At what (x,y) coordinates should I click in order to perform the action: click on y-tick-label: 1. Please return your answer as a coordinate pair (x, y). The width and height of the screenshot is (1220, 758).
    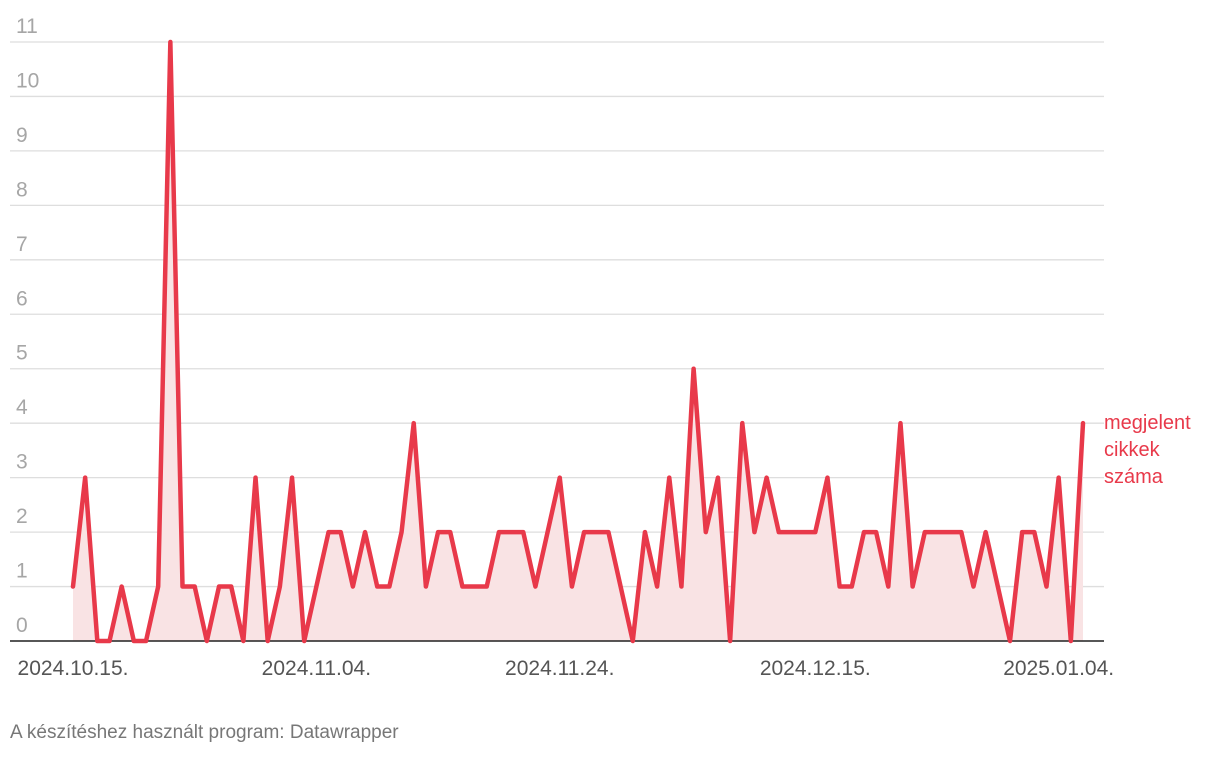
    Looking at the image, I should click on (22, 571).